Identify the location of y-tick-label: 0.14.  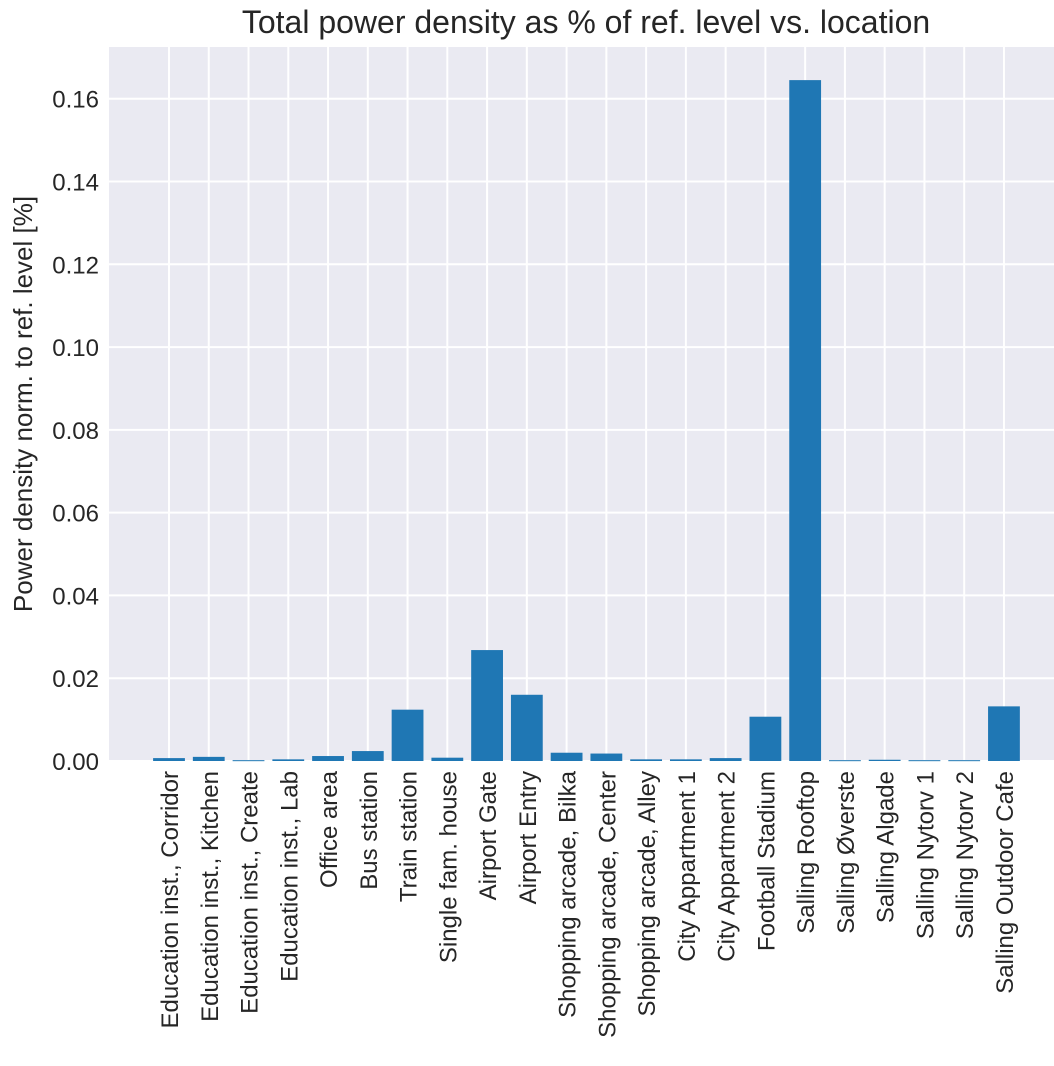
(75, 183).